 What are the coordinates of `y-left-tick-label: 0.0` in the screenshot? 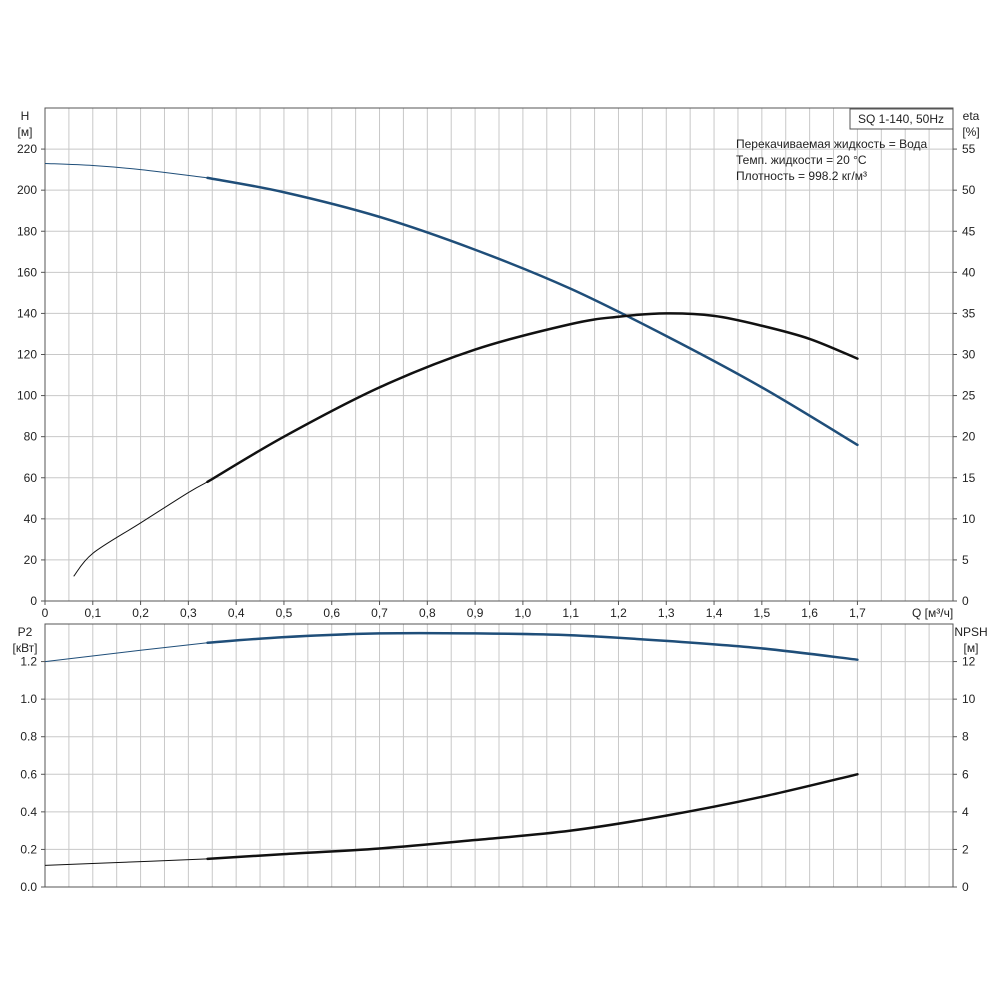 It's located at (28, 887).